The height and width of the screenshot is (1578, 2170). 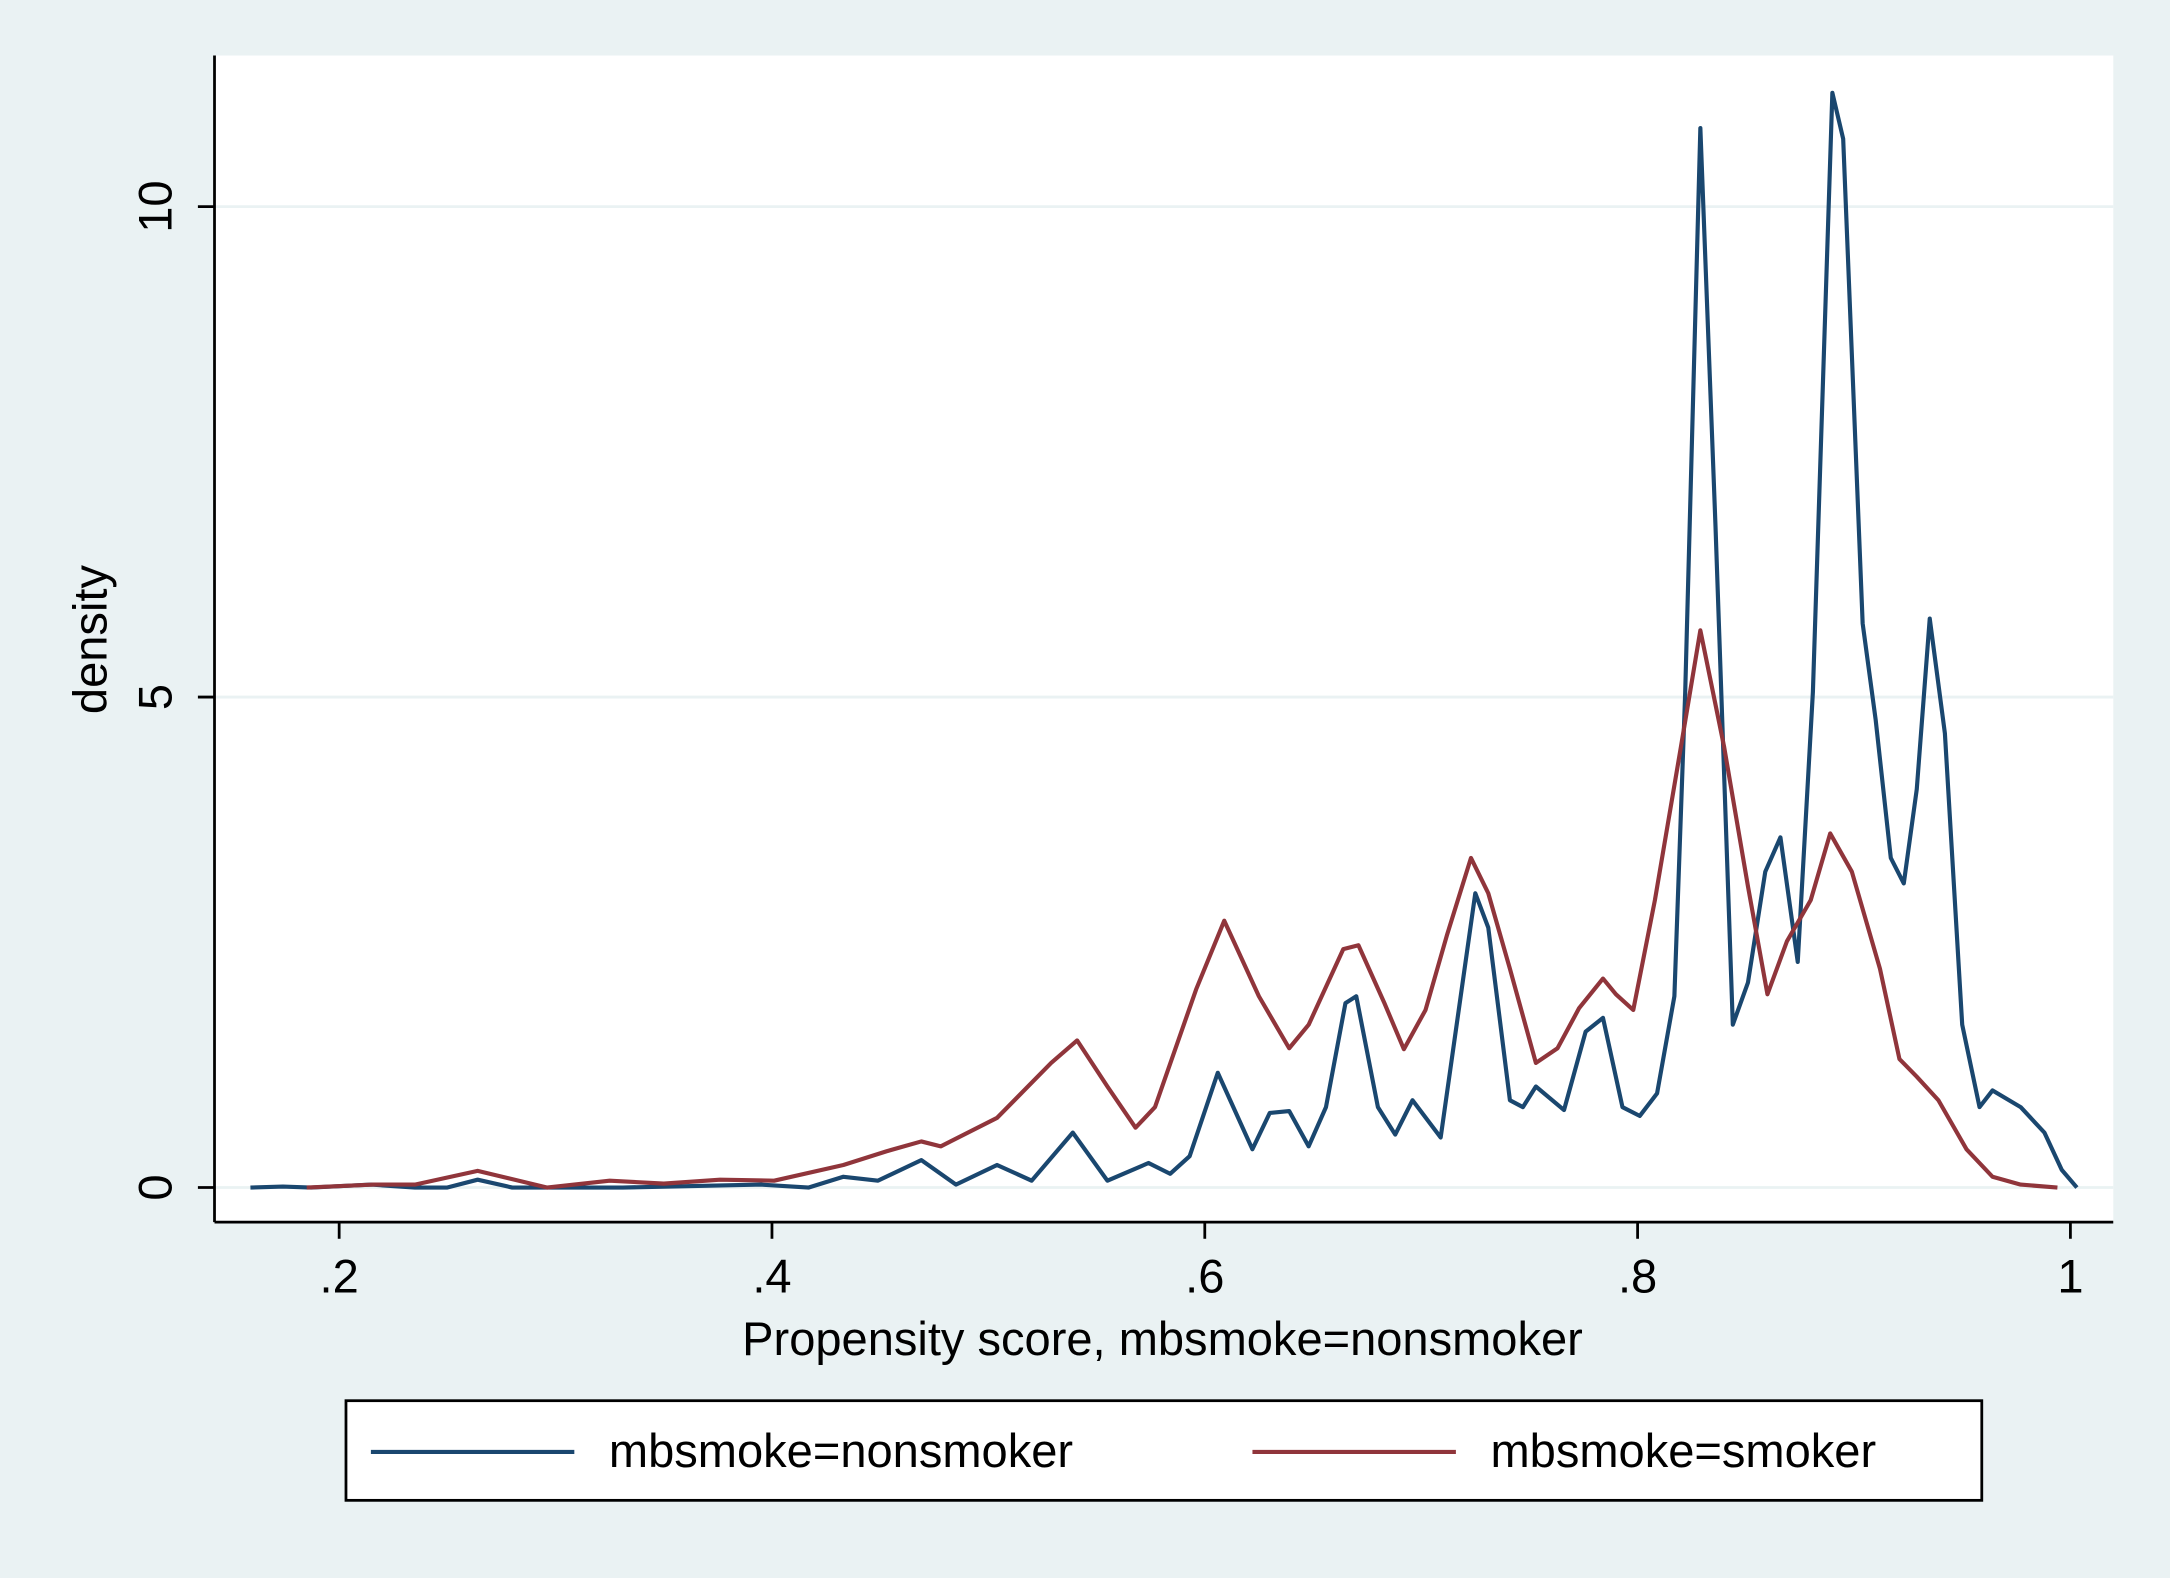 What do you see at coordinates (155, 206) in the screenshot?
I see `y-tick-label: 10` at bounding box center [155, 206].